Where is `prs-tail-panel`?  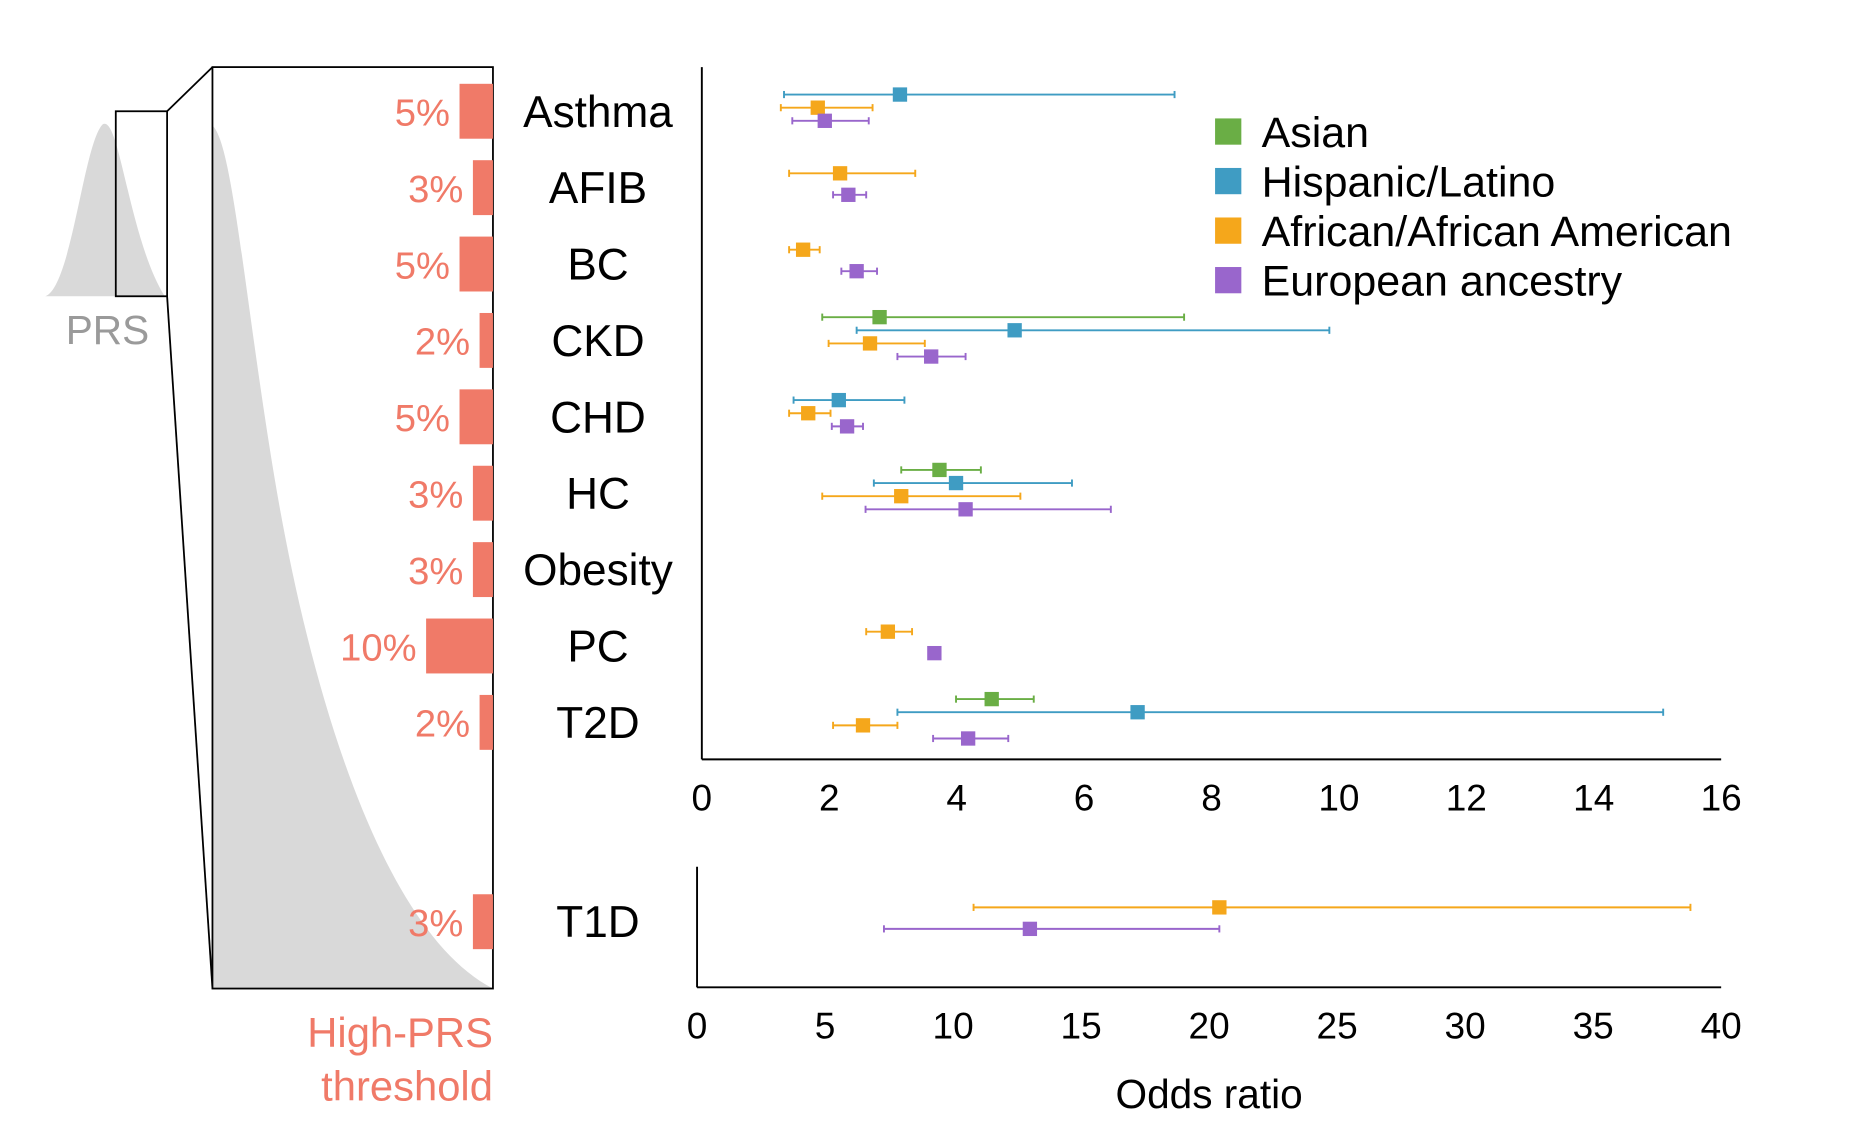 prs-tail-panel is located at coordinates (352, 528).